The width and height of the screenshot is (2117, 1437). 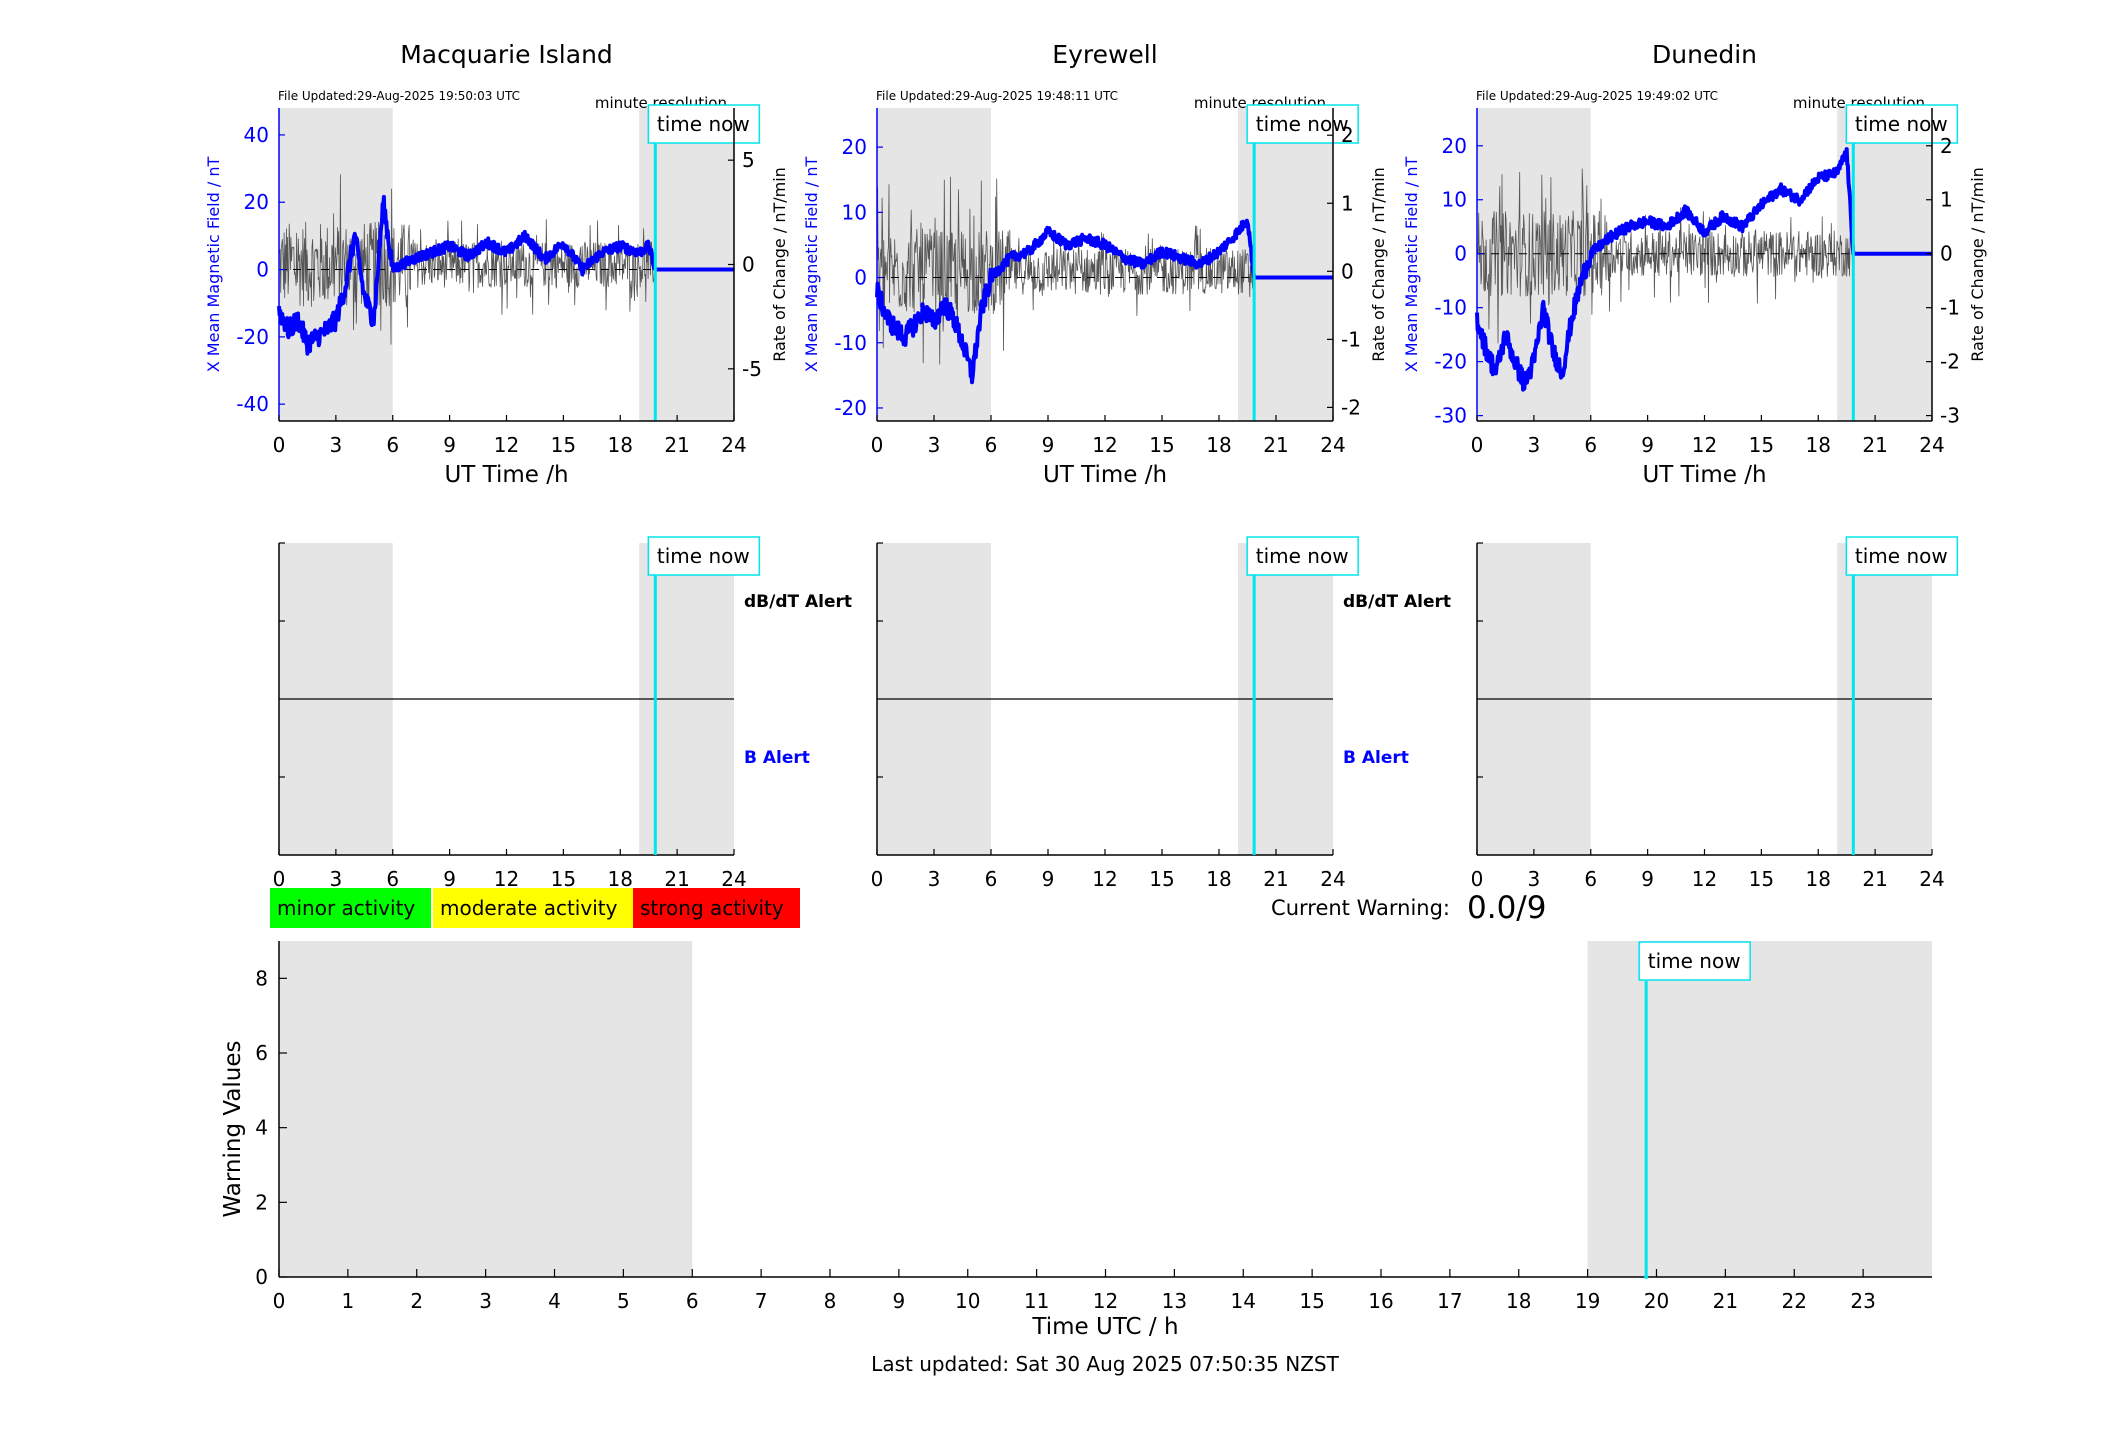 What do you see at coordinates (761, 1301) in the screenshot?
I see `warning-x-tick-label: 7` at bounding box center [761, 1301].